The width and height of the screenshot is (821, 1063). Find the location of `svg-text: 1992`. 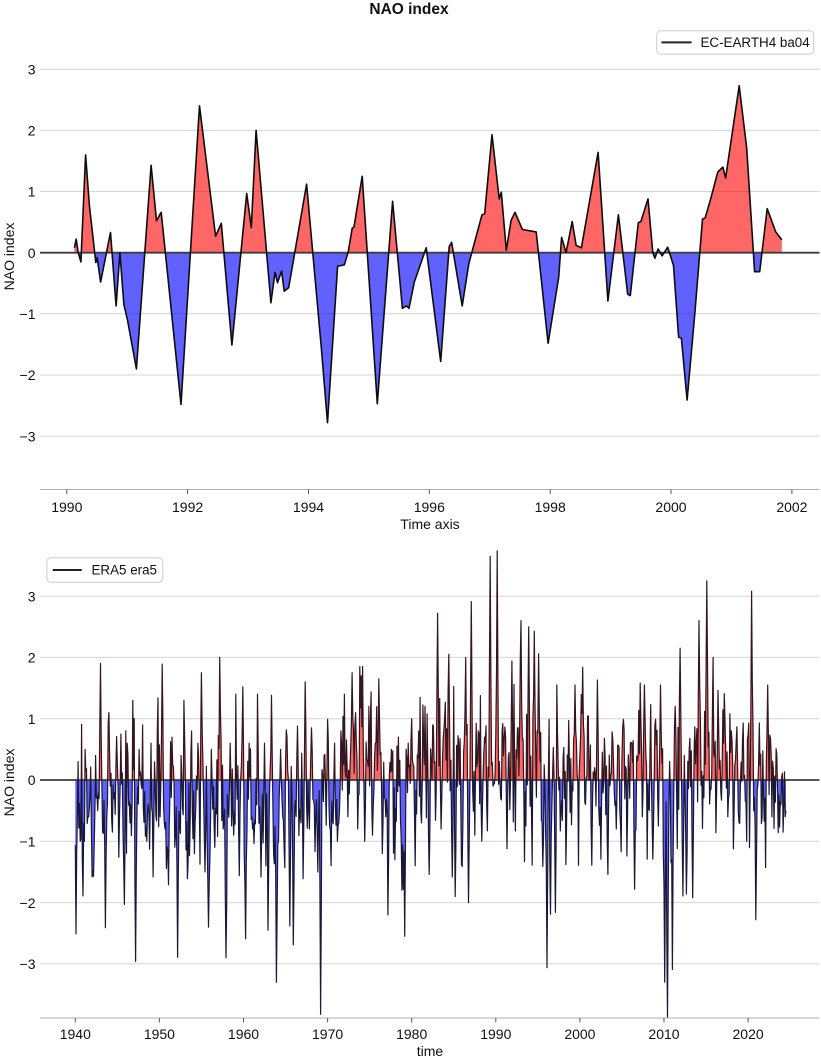

svg-text: 1992 is located at coordinates (187, 507).